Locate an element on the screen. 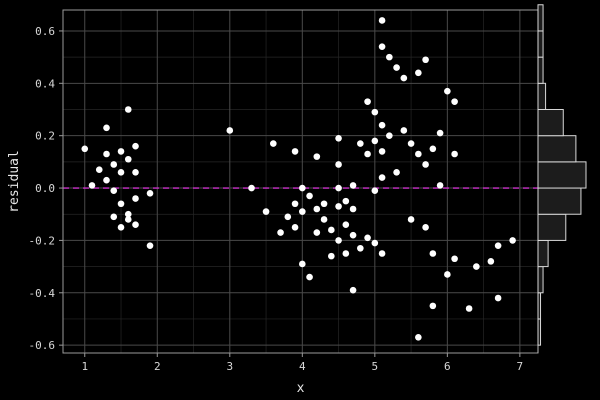 This screenshot has height=400, width=600. marginal-histogram is located at coordinates (562, 178).